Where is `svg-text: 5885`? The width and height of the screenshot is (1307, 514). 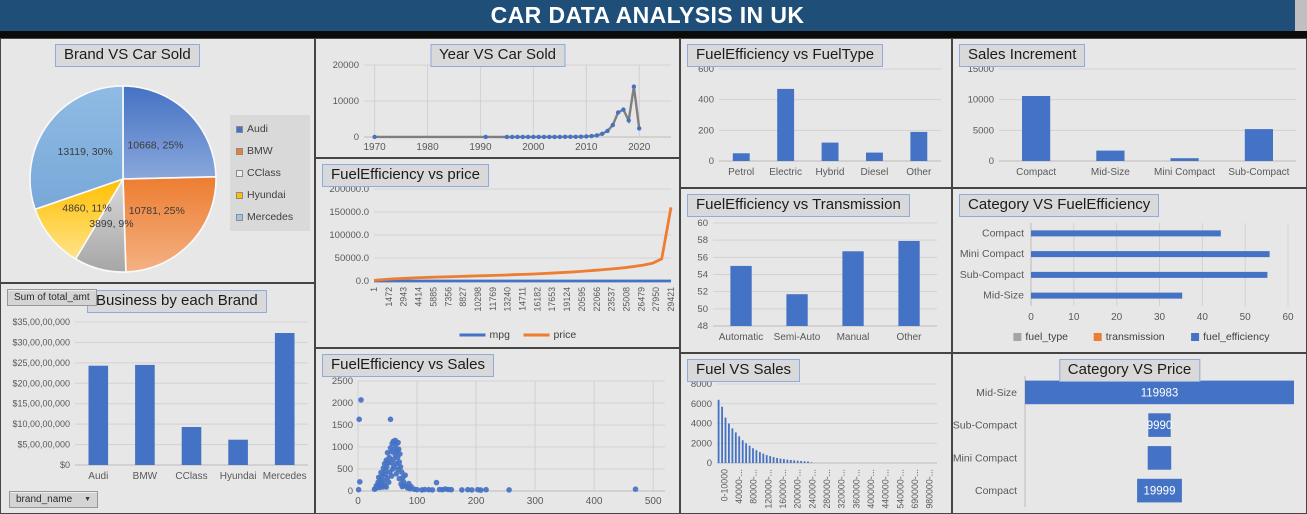
svg-text: 5885 is located at coordinates (433, 297).